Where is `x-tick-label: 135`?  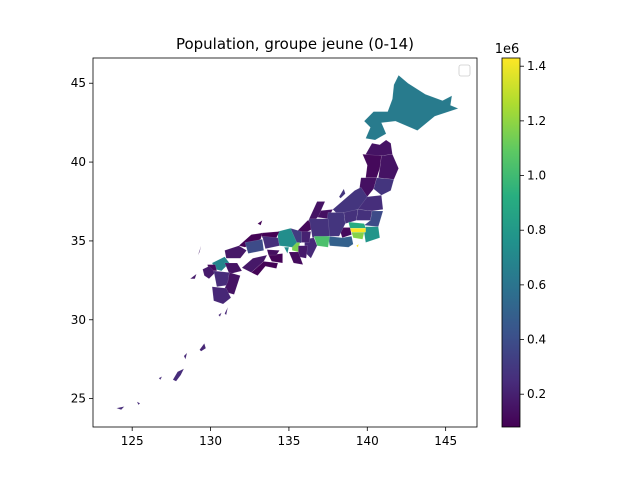
x-tick-label: 135 is located at coordinates (288, 441).